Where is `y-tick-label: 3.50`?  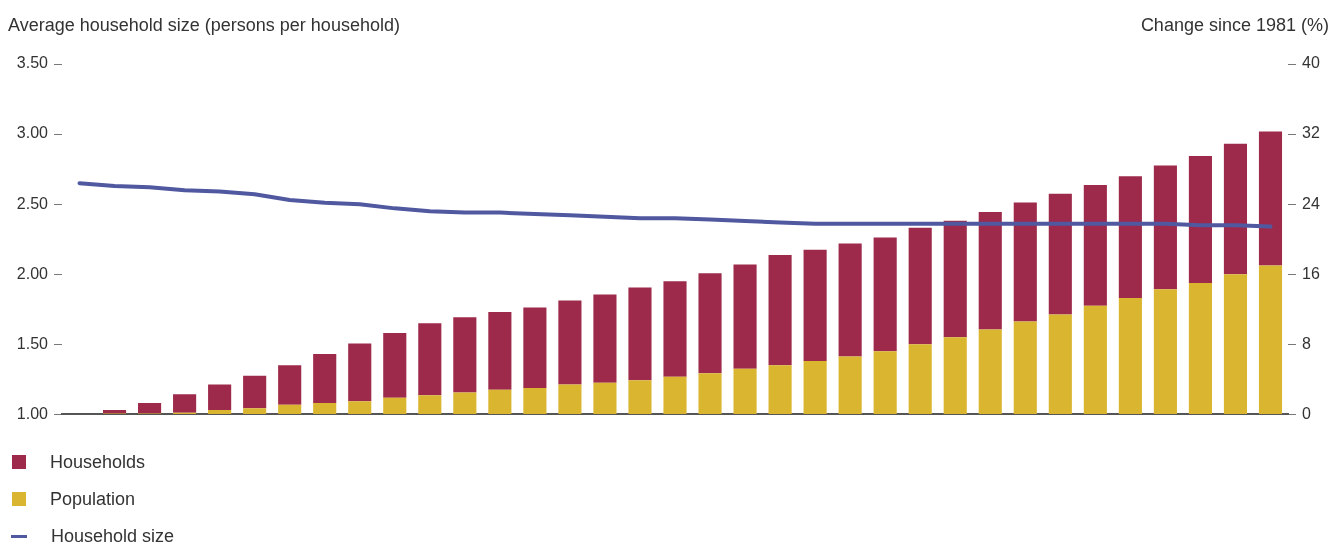
y-tick-label: 3.50 is located at coordinates (32, 63).